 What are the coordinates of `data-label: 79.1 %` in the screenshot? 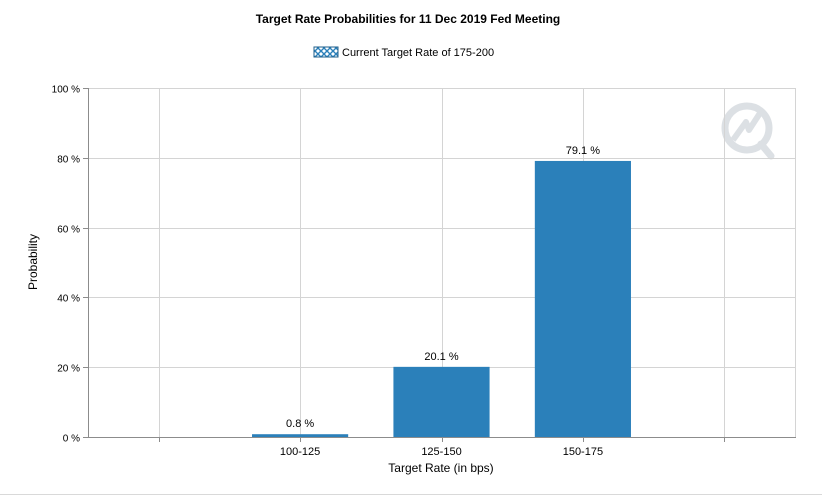 It's located at (583, 151).